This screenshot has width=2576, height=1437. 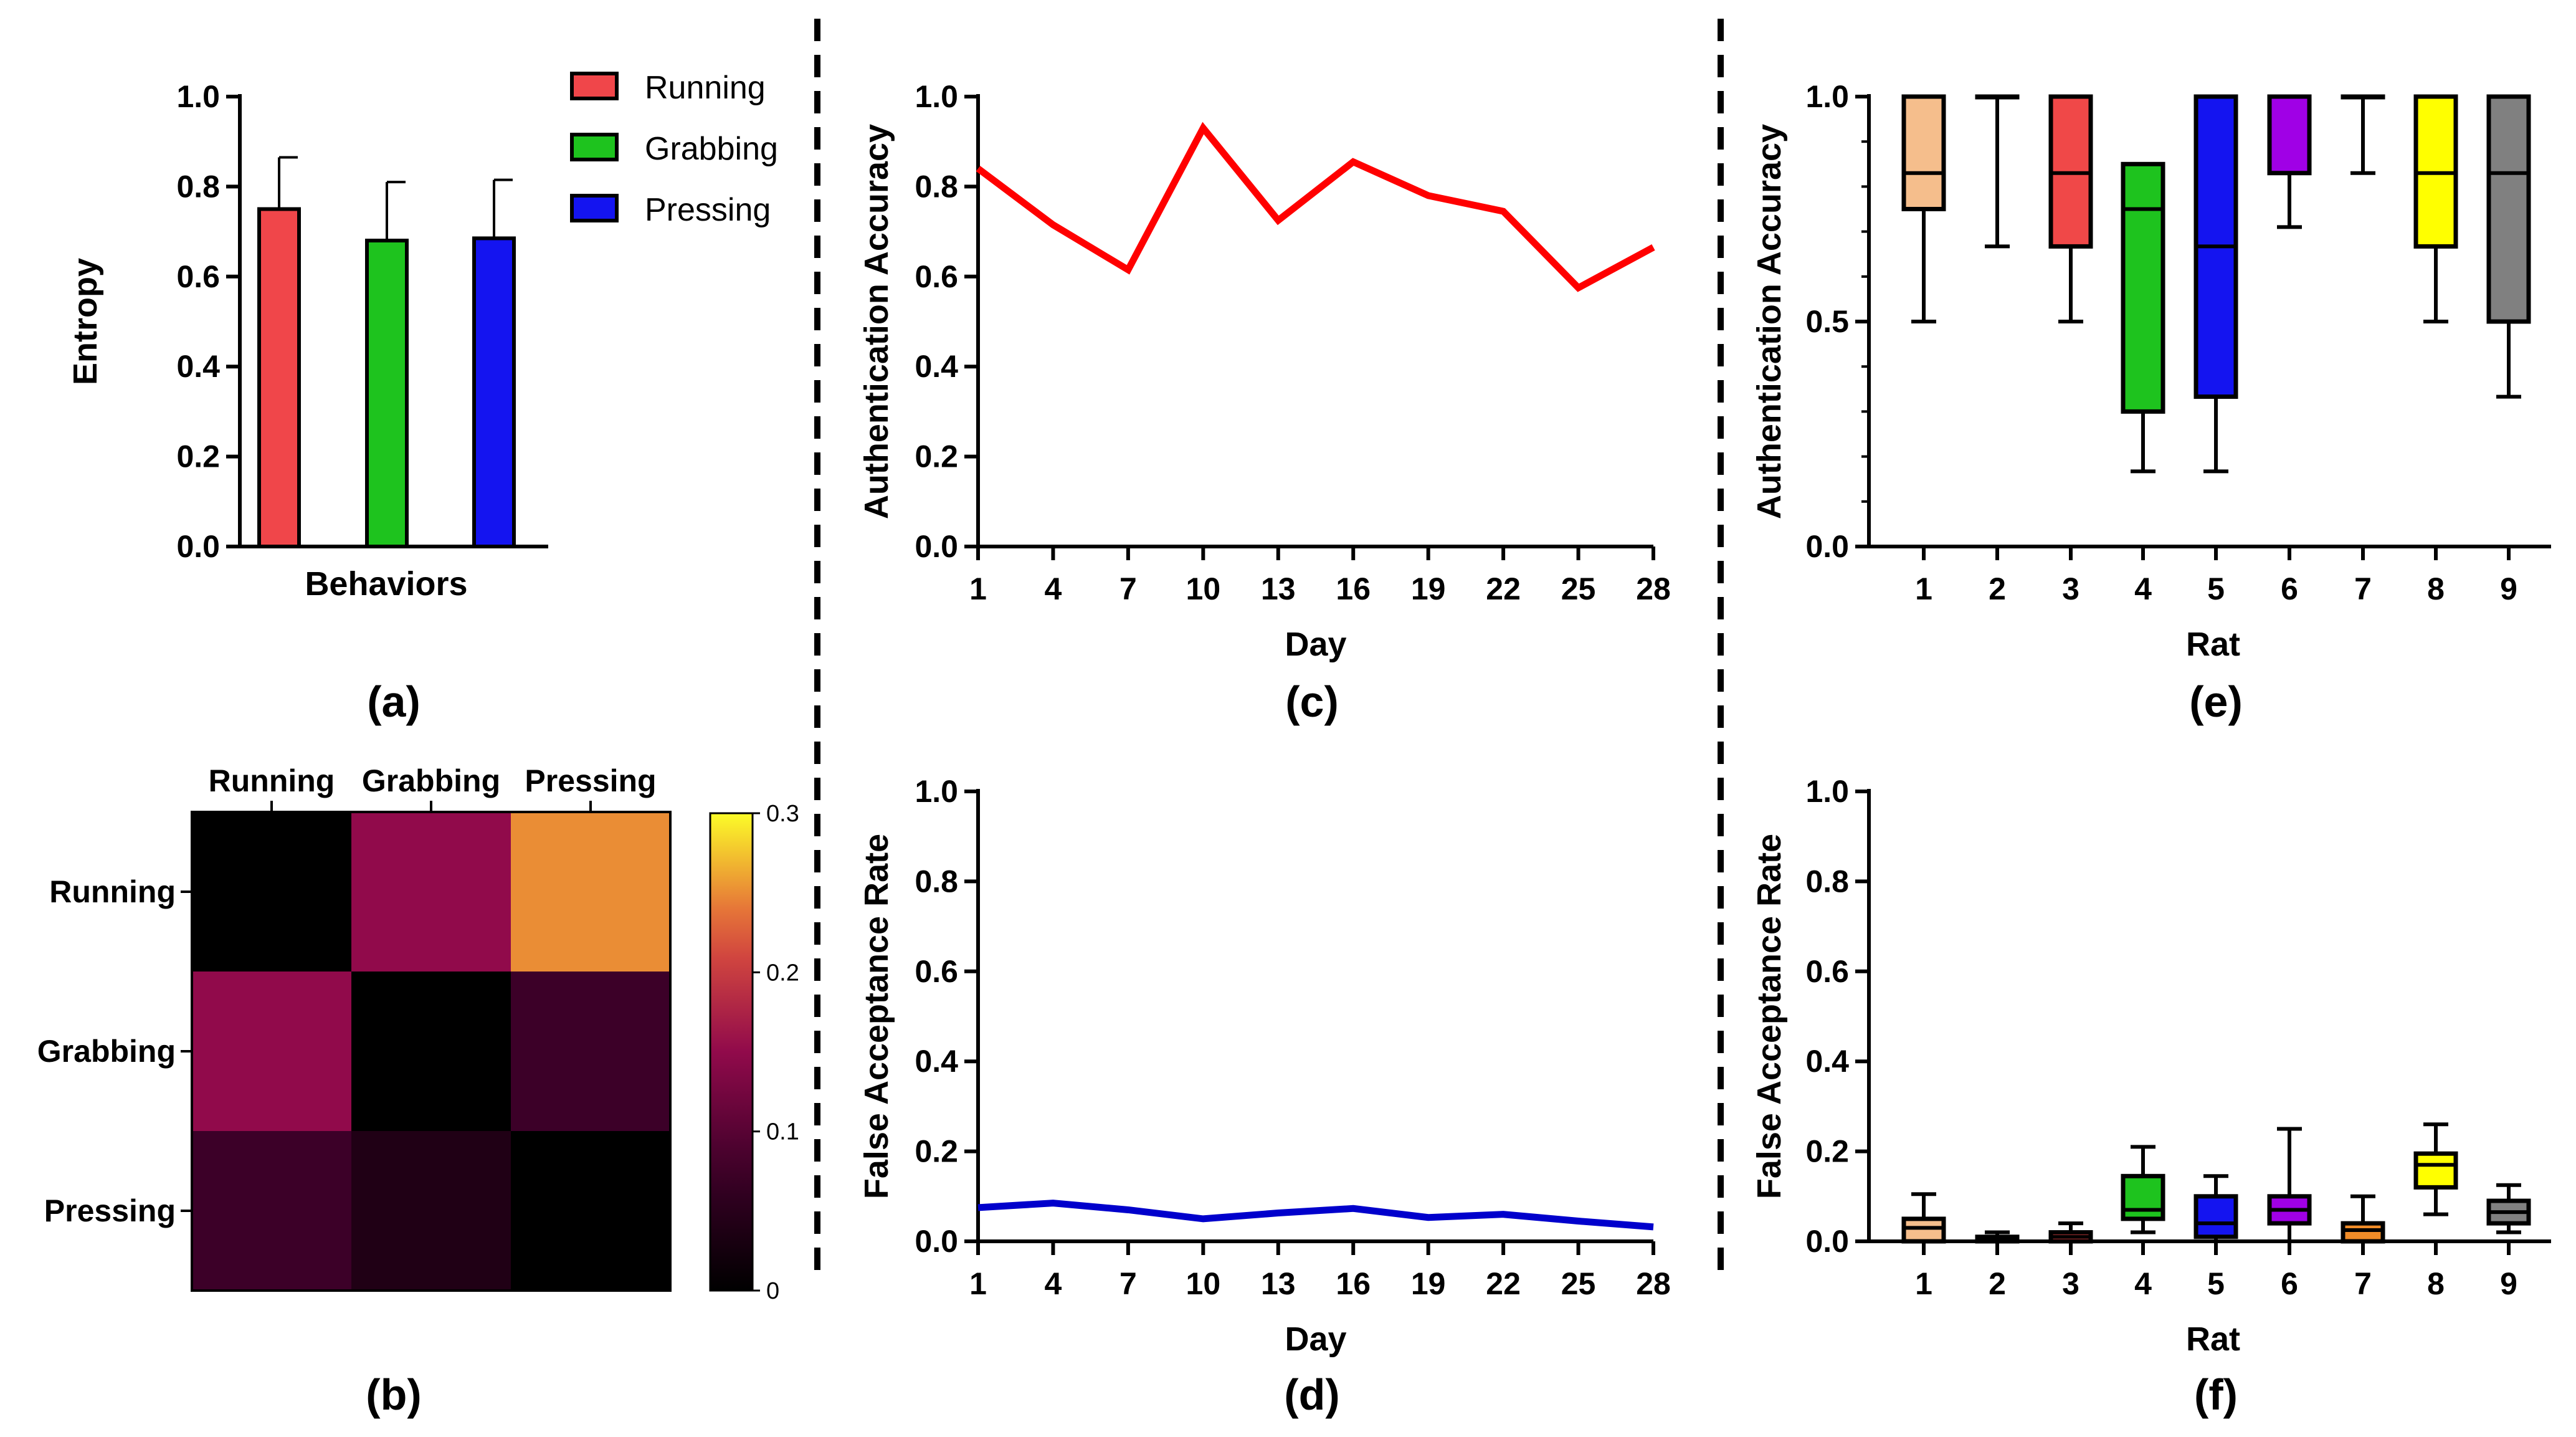 I want to click on x-tick-label: 9, so click(x=2508, y=588).